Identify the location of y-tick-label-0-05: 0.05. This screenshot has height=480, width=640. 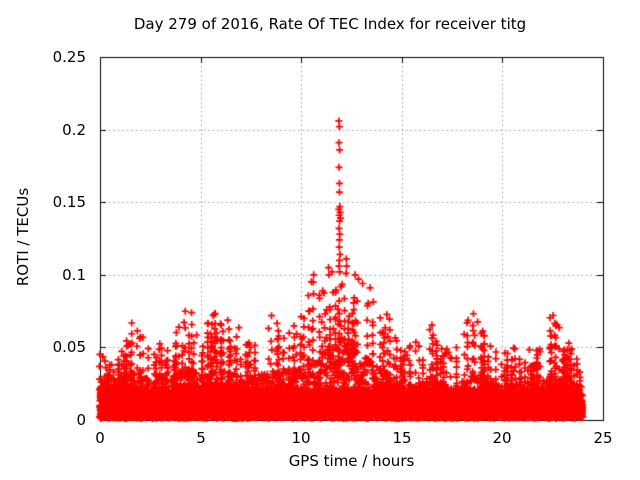
(69, 347).